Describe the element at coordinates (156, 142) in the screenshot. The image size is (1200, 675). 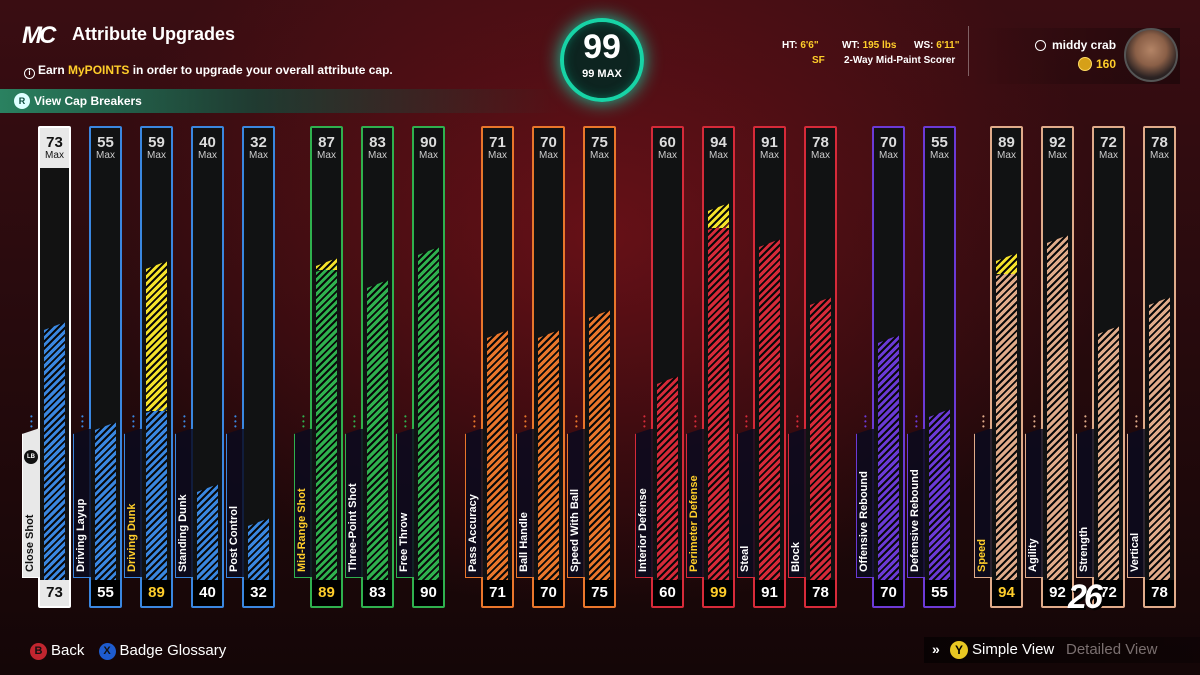
I see `attribute-cap-value: 59` at that location.